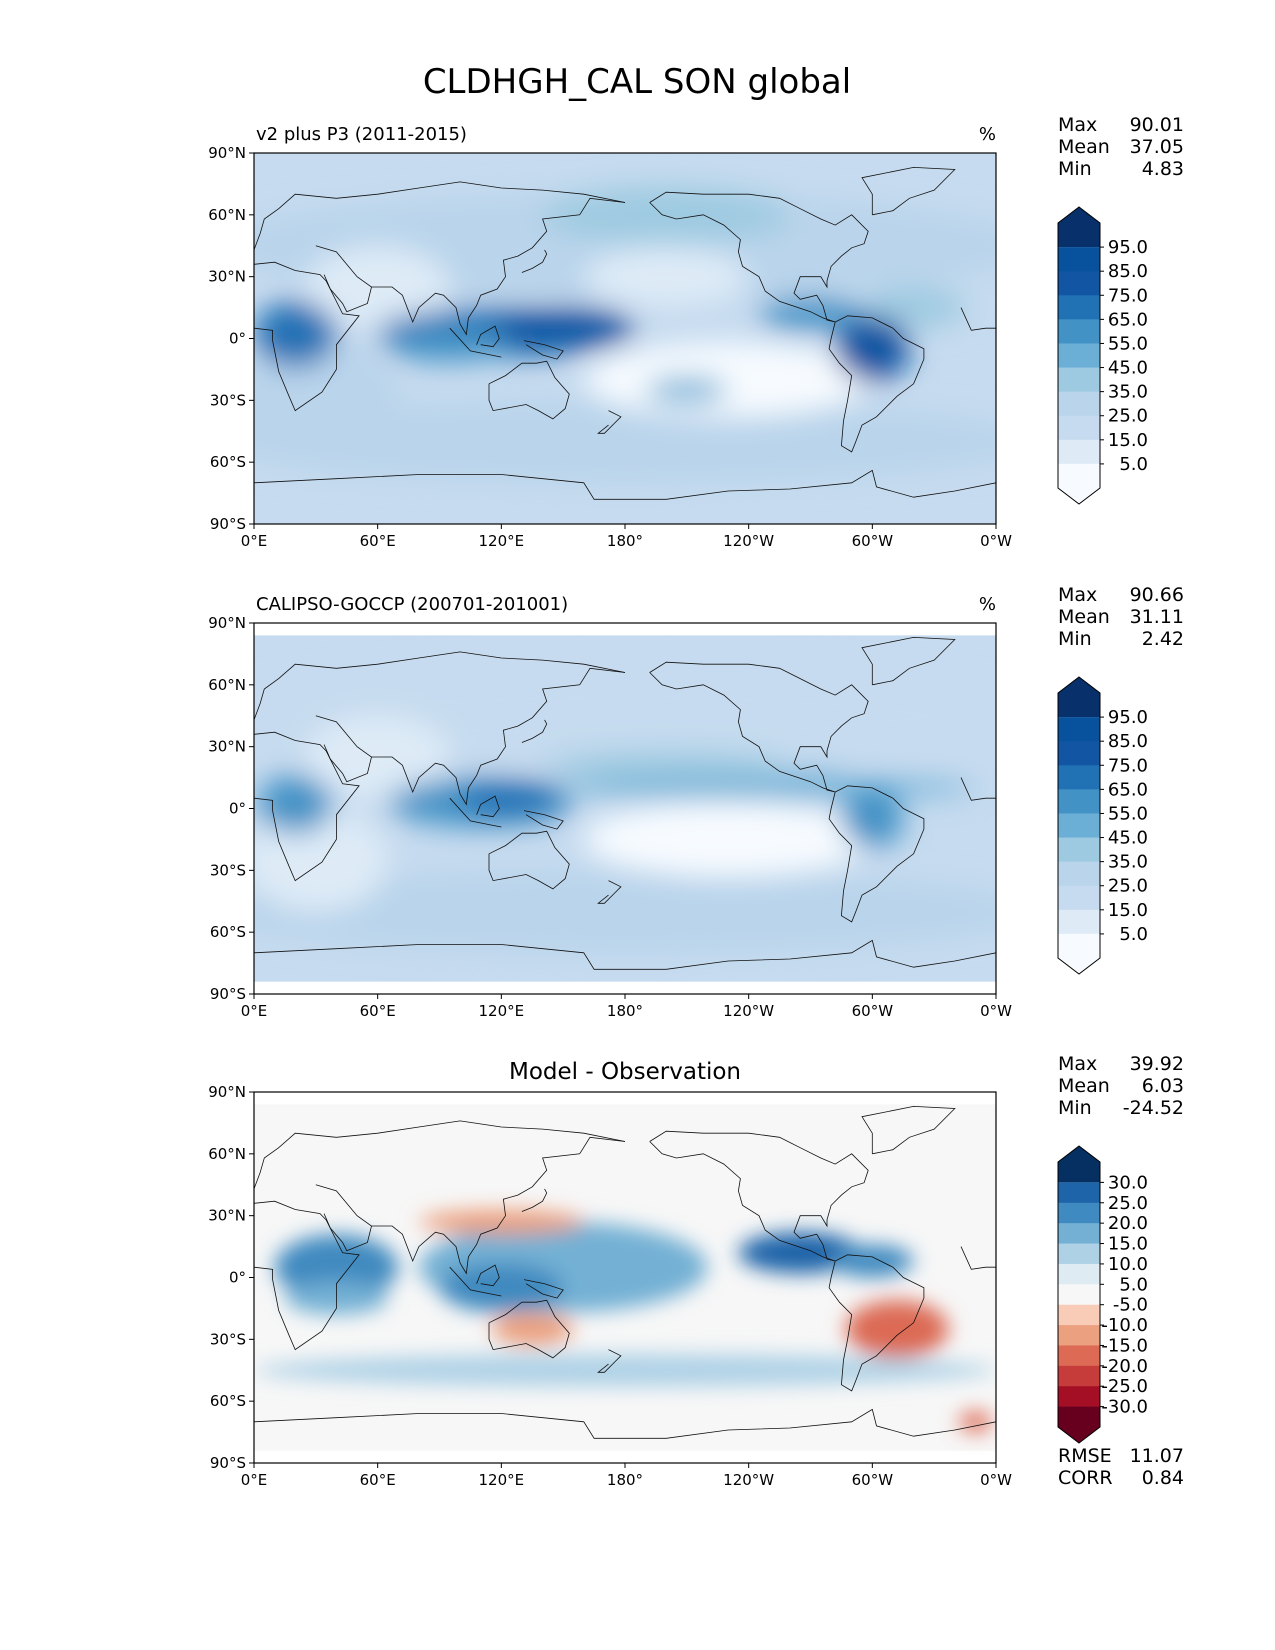 The image size is (1275, 1650). I want to click on x-tick-label: 120°E, so click(502, 1480).